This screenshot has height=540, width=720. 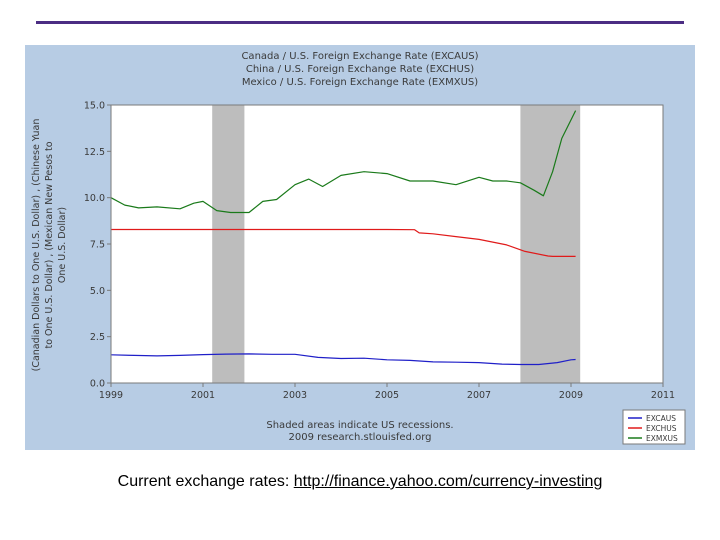 I want to click on x-tick-label: 2003, so click(x=295, y=395).